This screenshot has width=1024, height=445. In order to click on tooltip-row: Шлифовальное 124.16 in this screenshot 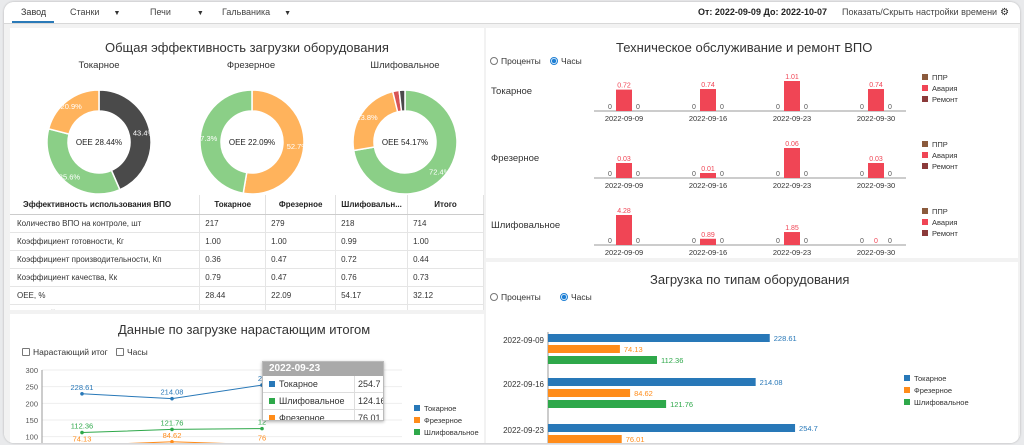, I will do `click(323, 401)`.